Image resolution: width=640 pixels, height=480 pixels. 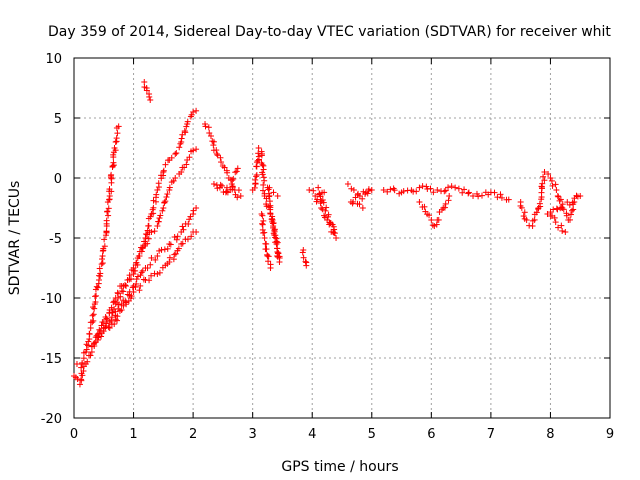 What do you see at coordinates (372, 434) in the screenshot?
I see `x-tick-label: 5` at bounding box center [372, 434].